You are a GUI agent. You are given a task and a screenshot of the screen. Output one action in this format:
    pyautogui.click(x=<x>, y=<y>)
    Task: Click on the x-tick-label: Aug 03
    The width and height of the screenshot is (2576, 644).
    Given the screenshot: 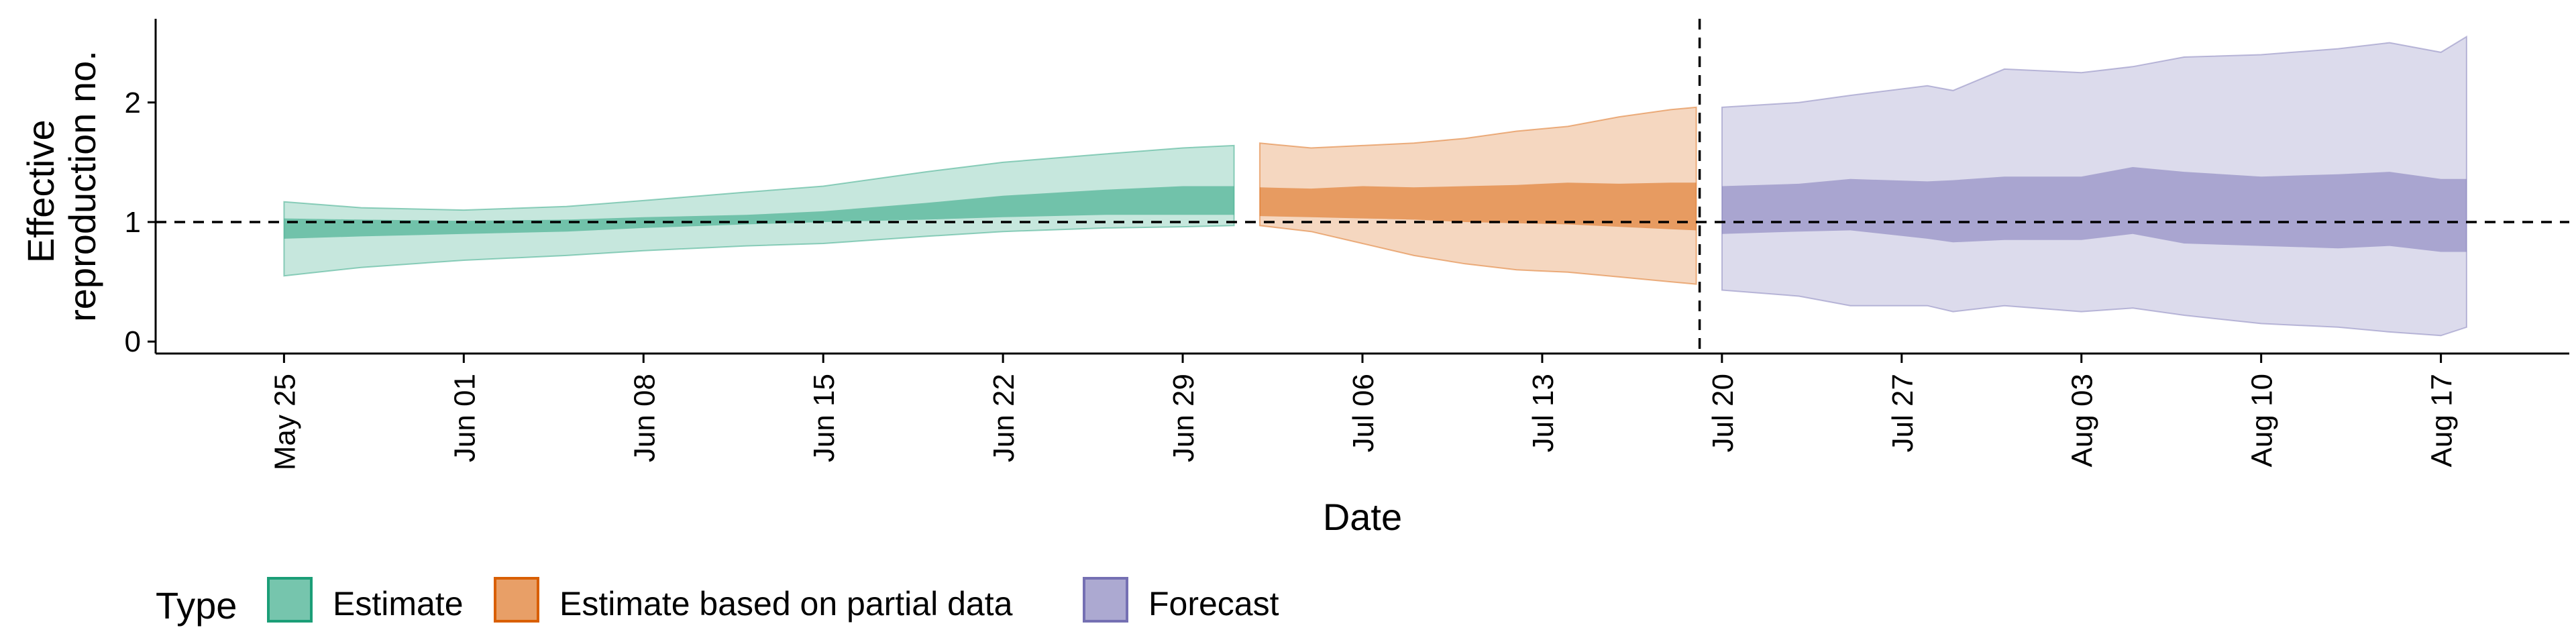 What is the action you would take?
    pyautogui.click(x=2082, y=420)
    